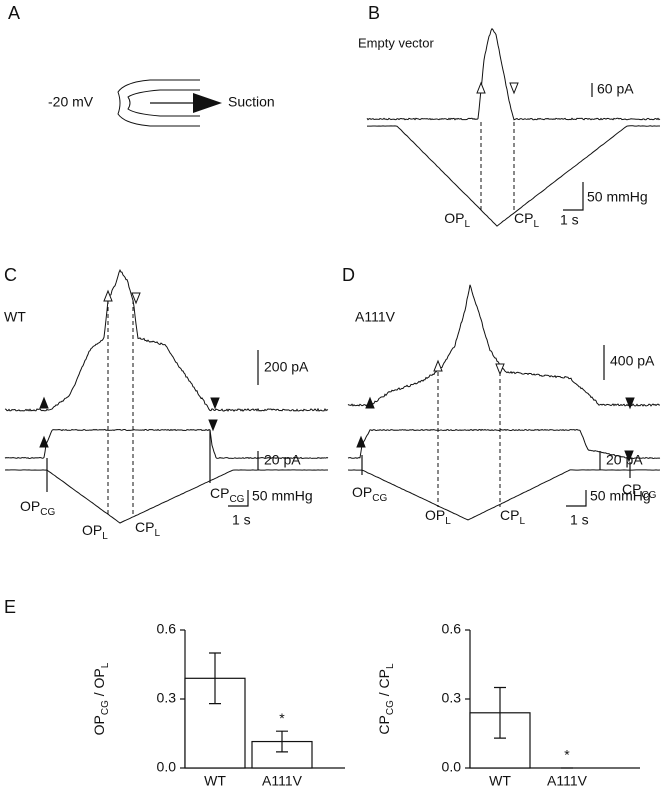 Image resolution: width=666 pixels, height=791 pixels. What do you see at coordinates (71, 102) in the screenshot?
I see `holding-potential: -20 mV` at bounding box center [71, 102].